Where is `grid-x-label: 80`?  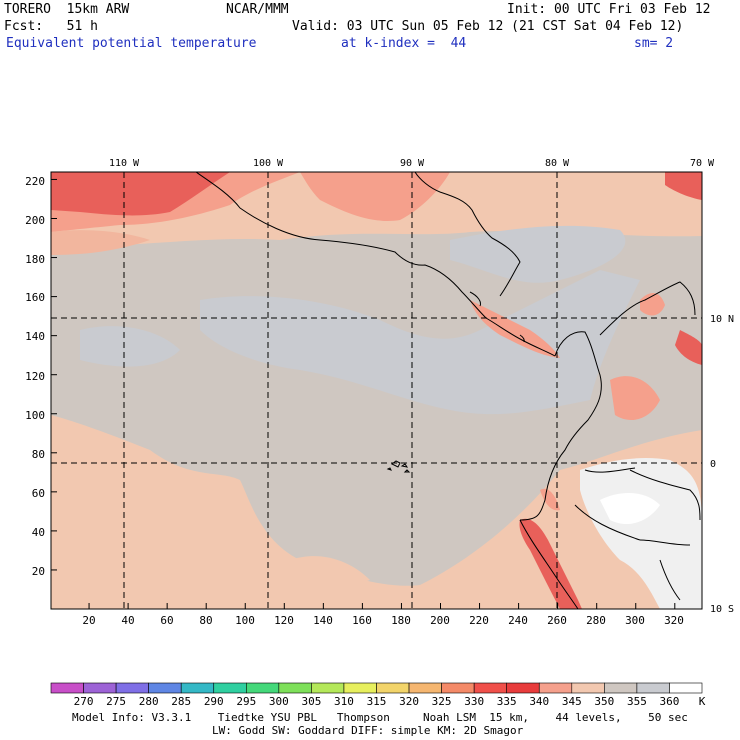
grid-x-label: 80 is located at coordinates (205, 620).